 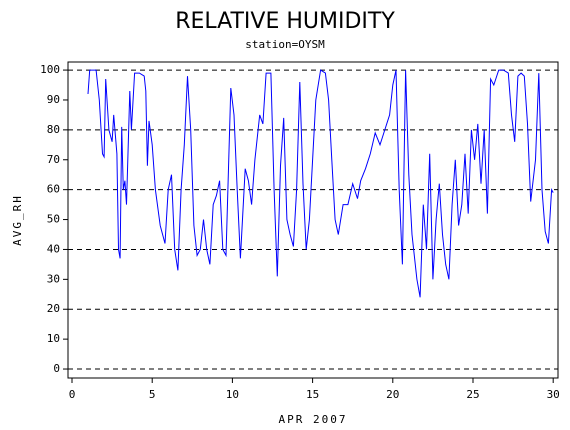 I want to click on y-axis-label: AVG_RH, so click(x=17, y=220).